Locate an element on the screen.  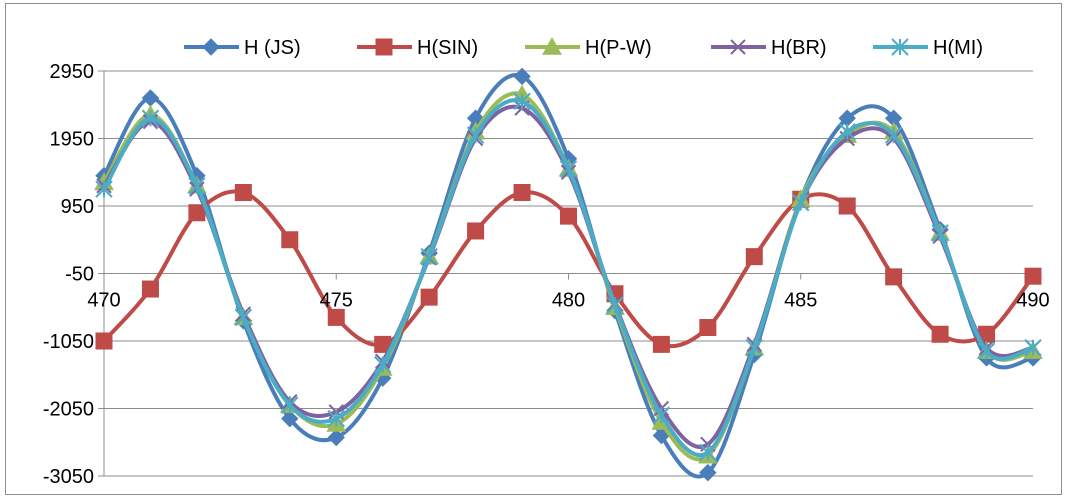
x-tick-label: 475 is located at coordinates (336, 301).